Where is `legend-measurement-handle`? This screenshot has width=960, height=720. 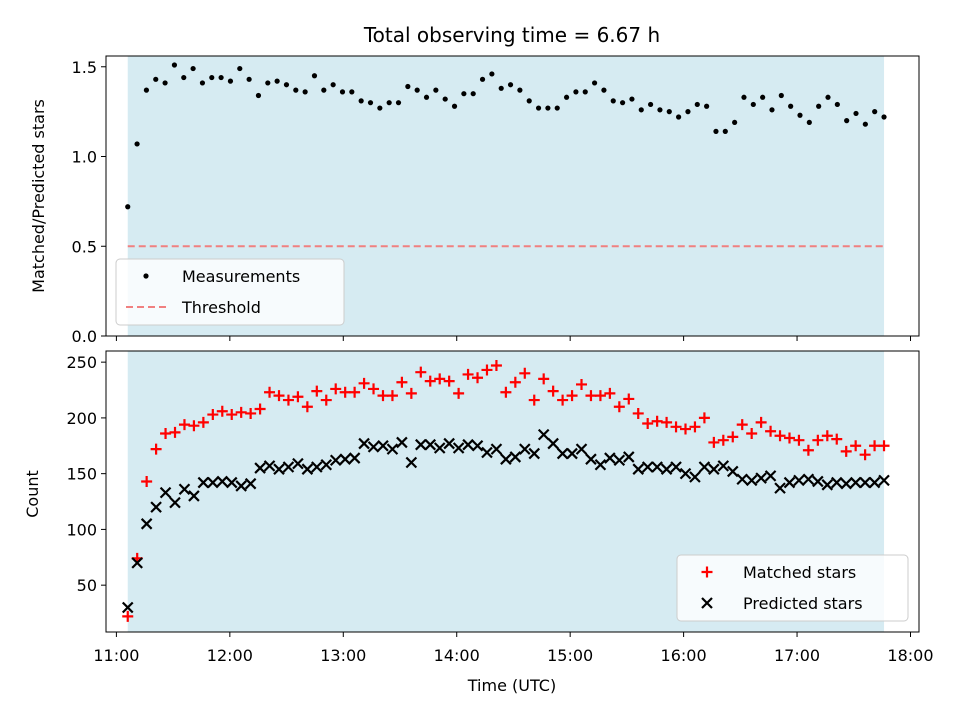
legend-measurement-handle is located at coordinates (146, 276).